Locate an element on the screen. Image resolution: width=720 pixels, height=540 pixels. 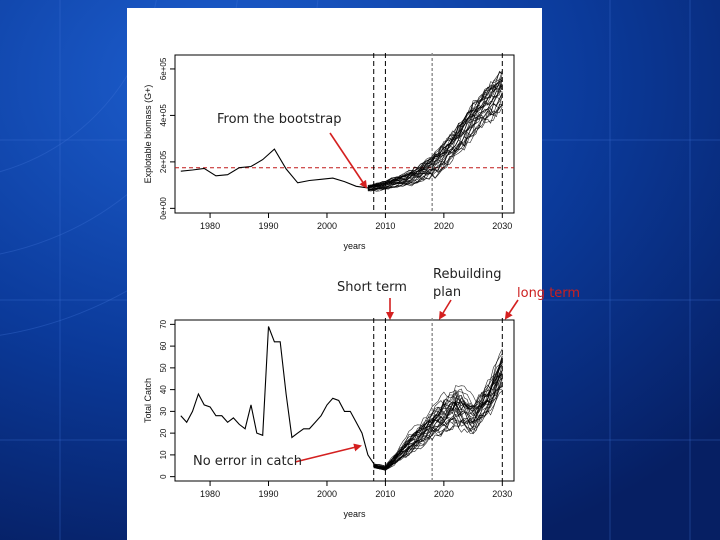
arrow-long-term is located at coordinates (511, 309).